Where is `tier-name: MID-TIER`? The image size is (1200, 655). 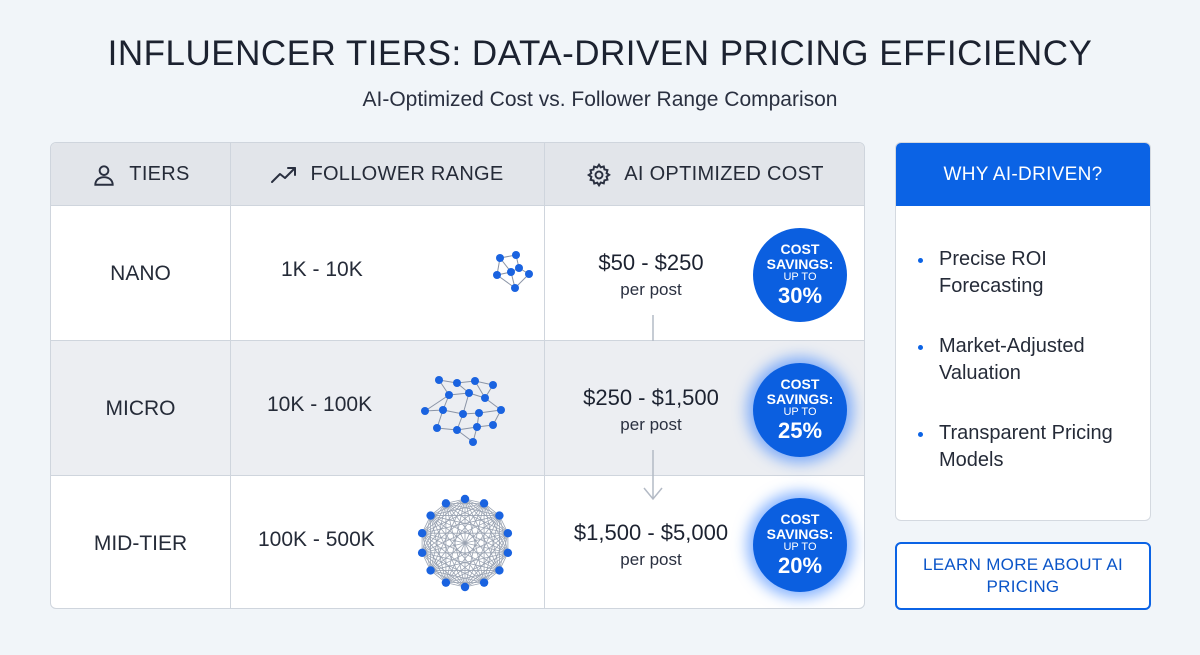 tier-name: MID-TIER is located at coordinates (140, 543).